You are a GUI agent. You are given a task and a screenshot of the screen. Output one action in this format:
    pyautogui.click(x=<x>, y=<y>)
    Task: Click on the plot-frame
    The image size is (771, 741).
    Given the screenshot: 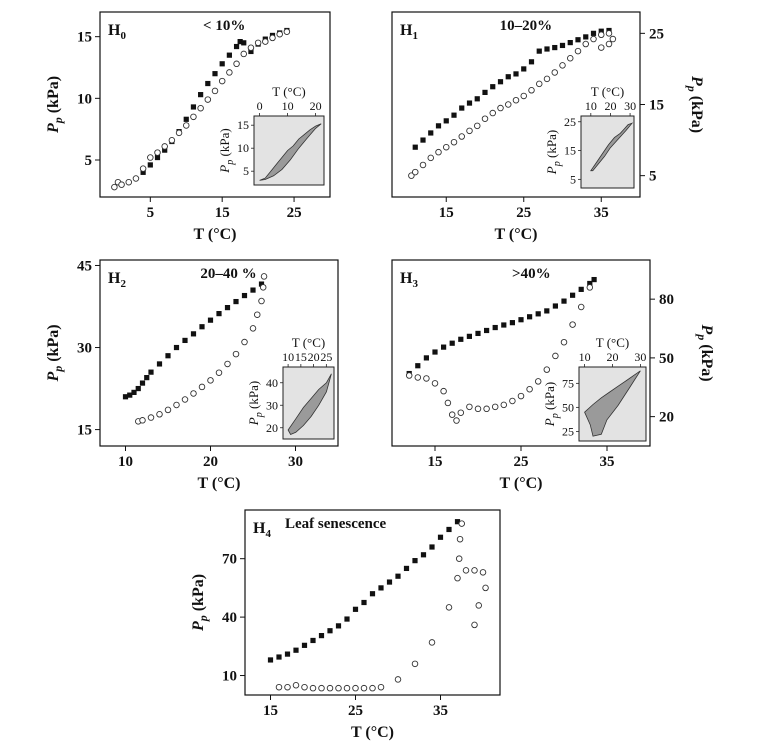 What is the action you would take?
    pyautogui.click(x=215, y=104)
    